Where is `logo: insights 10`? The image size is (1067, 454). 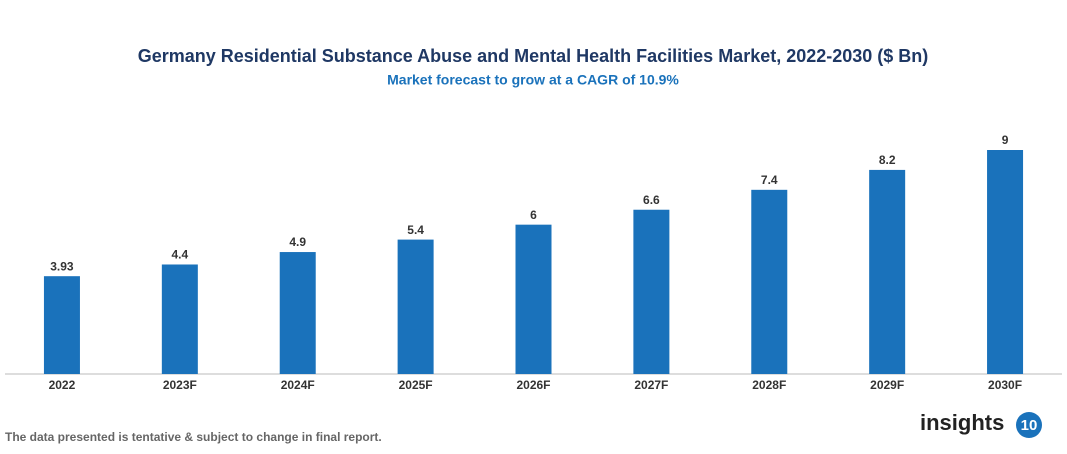
logo: insights 10 is located at coordinates (981, 424).